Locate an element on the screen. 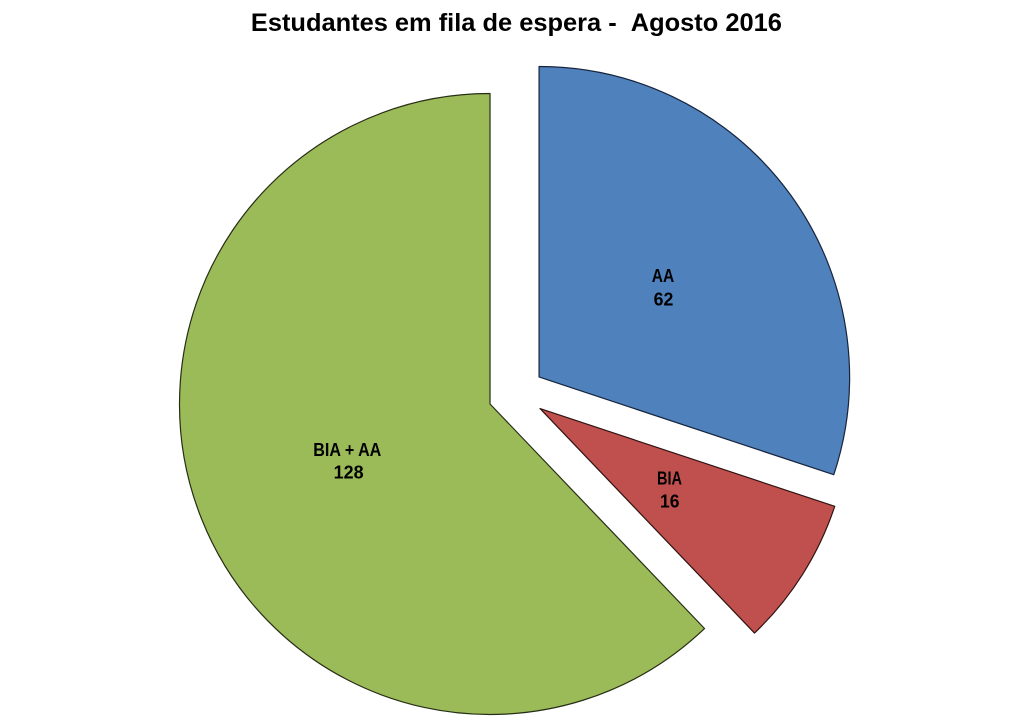 This screenshot has width=1030, height=727. svg-text: BIA is located at coordinates (669, 478).